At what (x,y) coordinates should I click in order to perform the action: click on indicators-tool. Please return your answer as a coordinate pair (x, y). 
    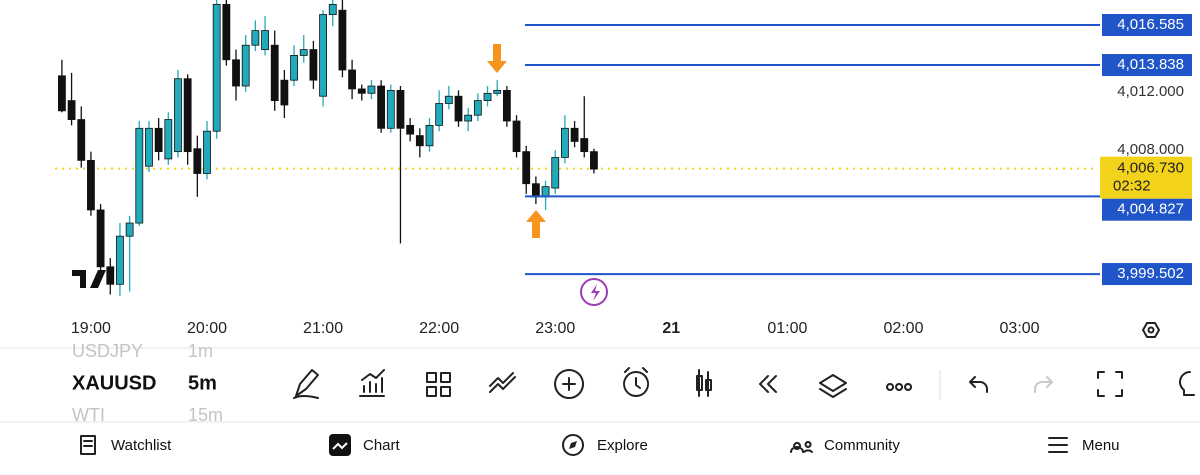
    Looking at the image, I should click on (372, 383).